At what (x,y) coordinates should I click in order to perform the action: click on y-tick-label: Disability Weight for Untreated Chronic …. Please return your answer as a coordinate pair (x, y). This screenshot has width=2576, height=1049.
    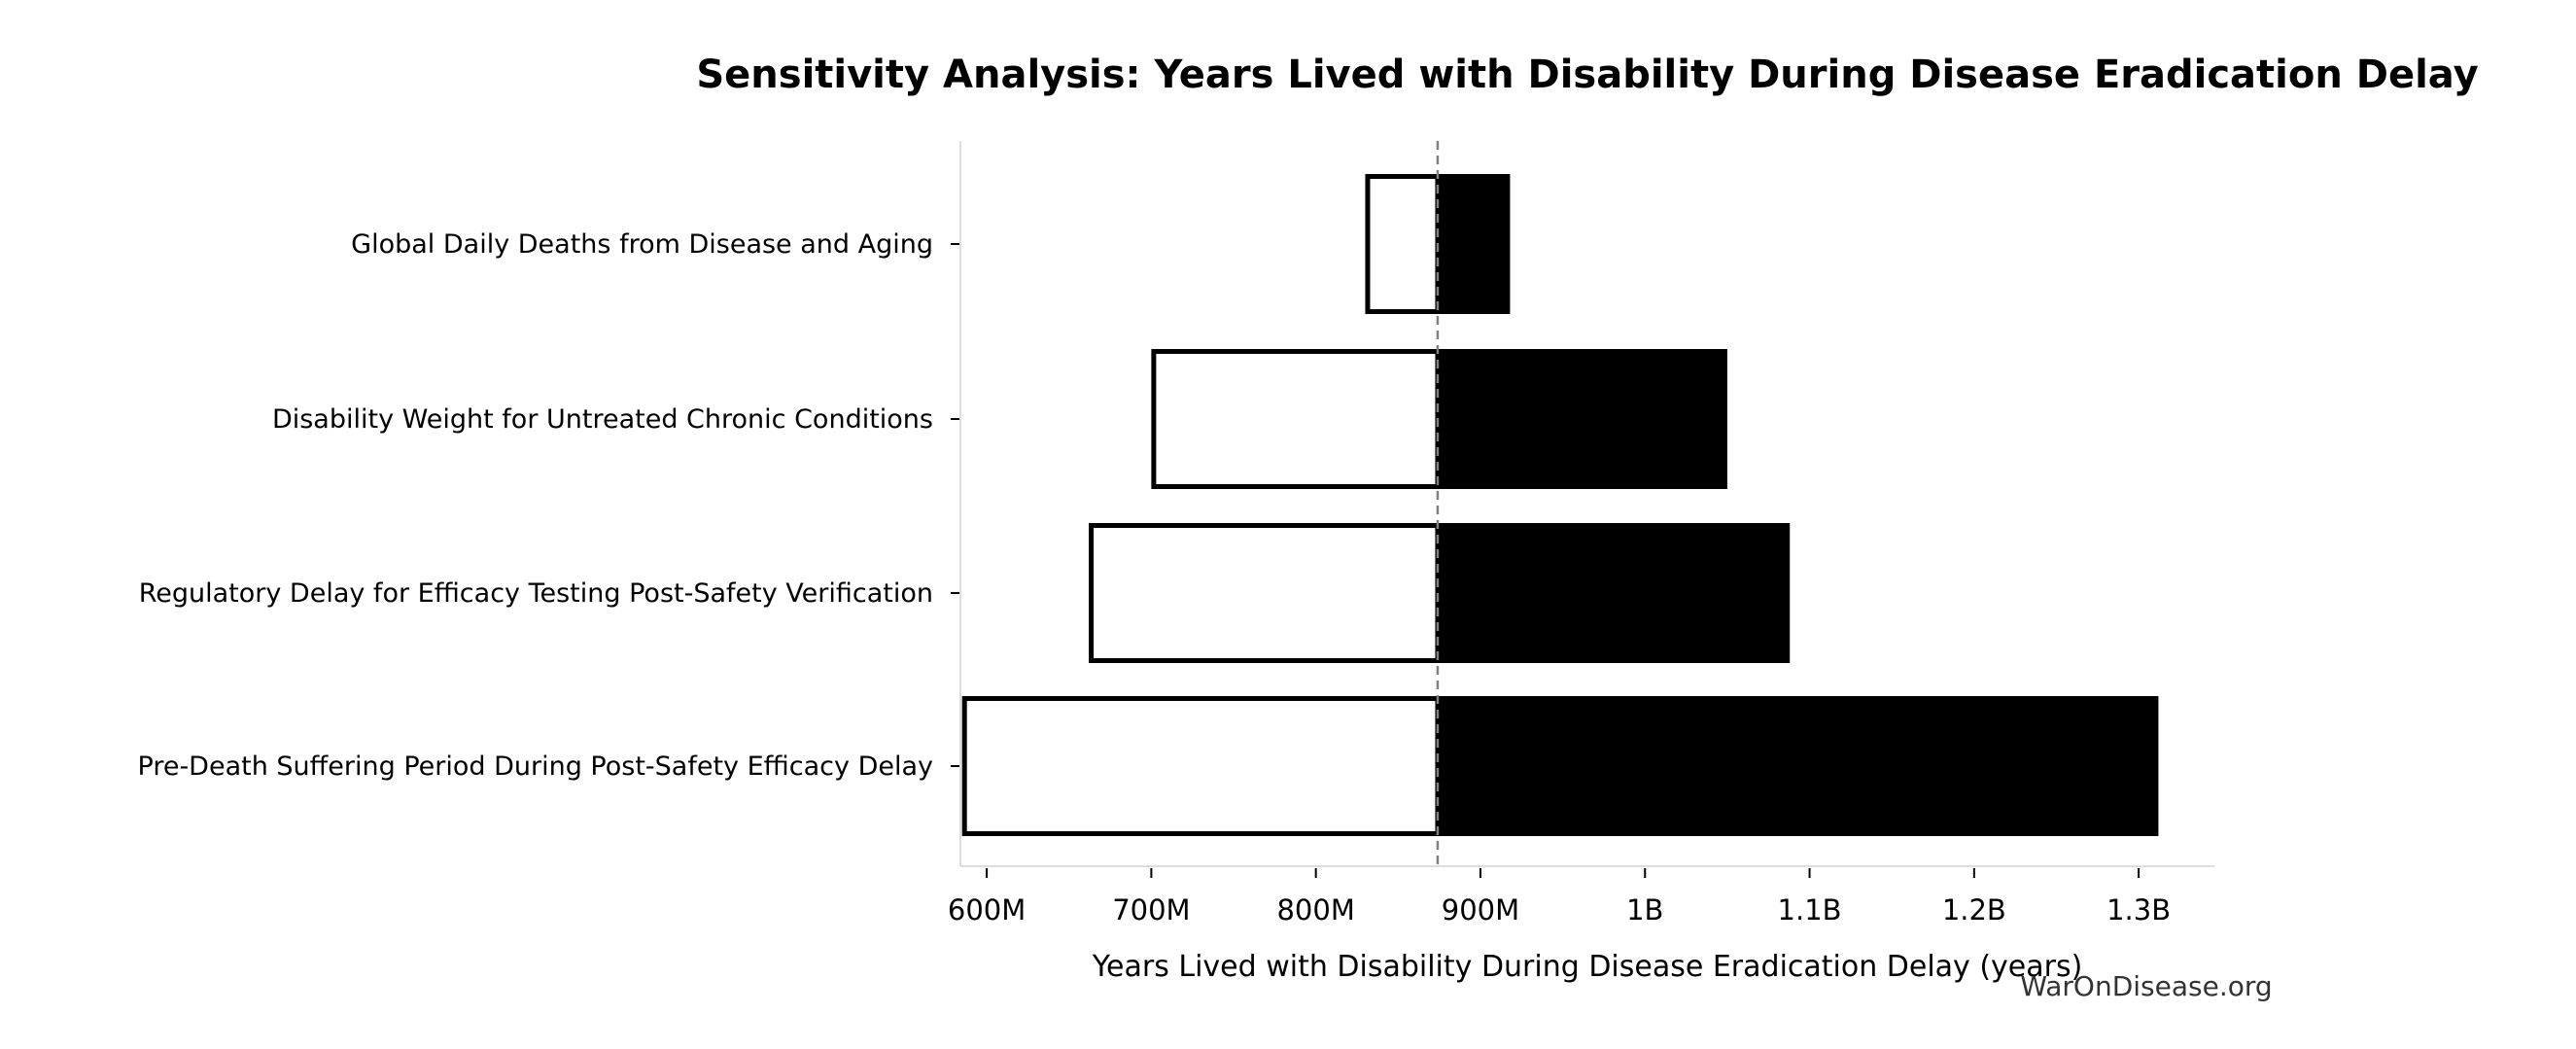
    Looking at the image, I should click on (602, 419).